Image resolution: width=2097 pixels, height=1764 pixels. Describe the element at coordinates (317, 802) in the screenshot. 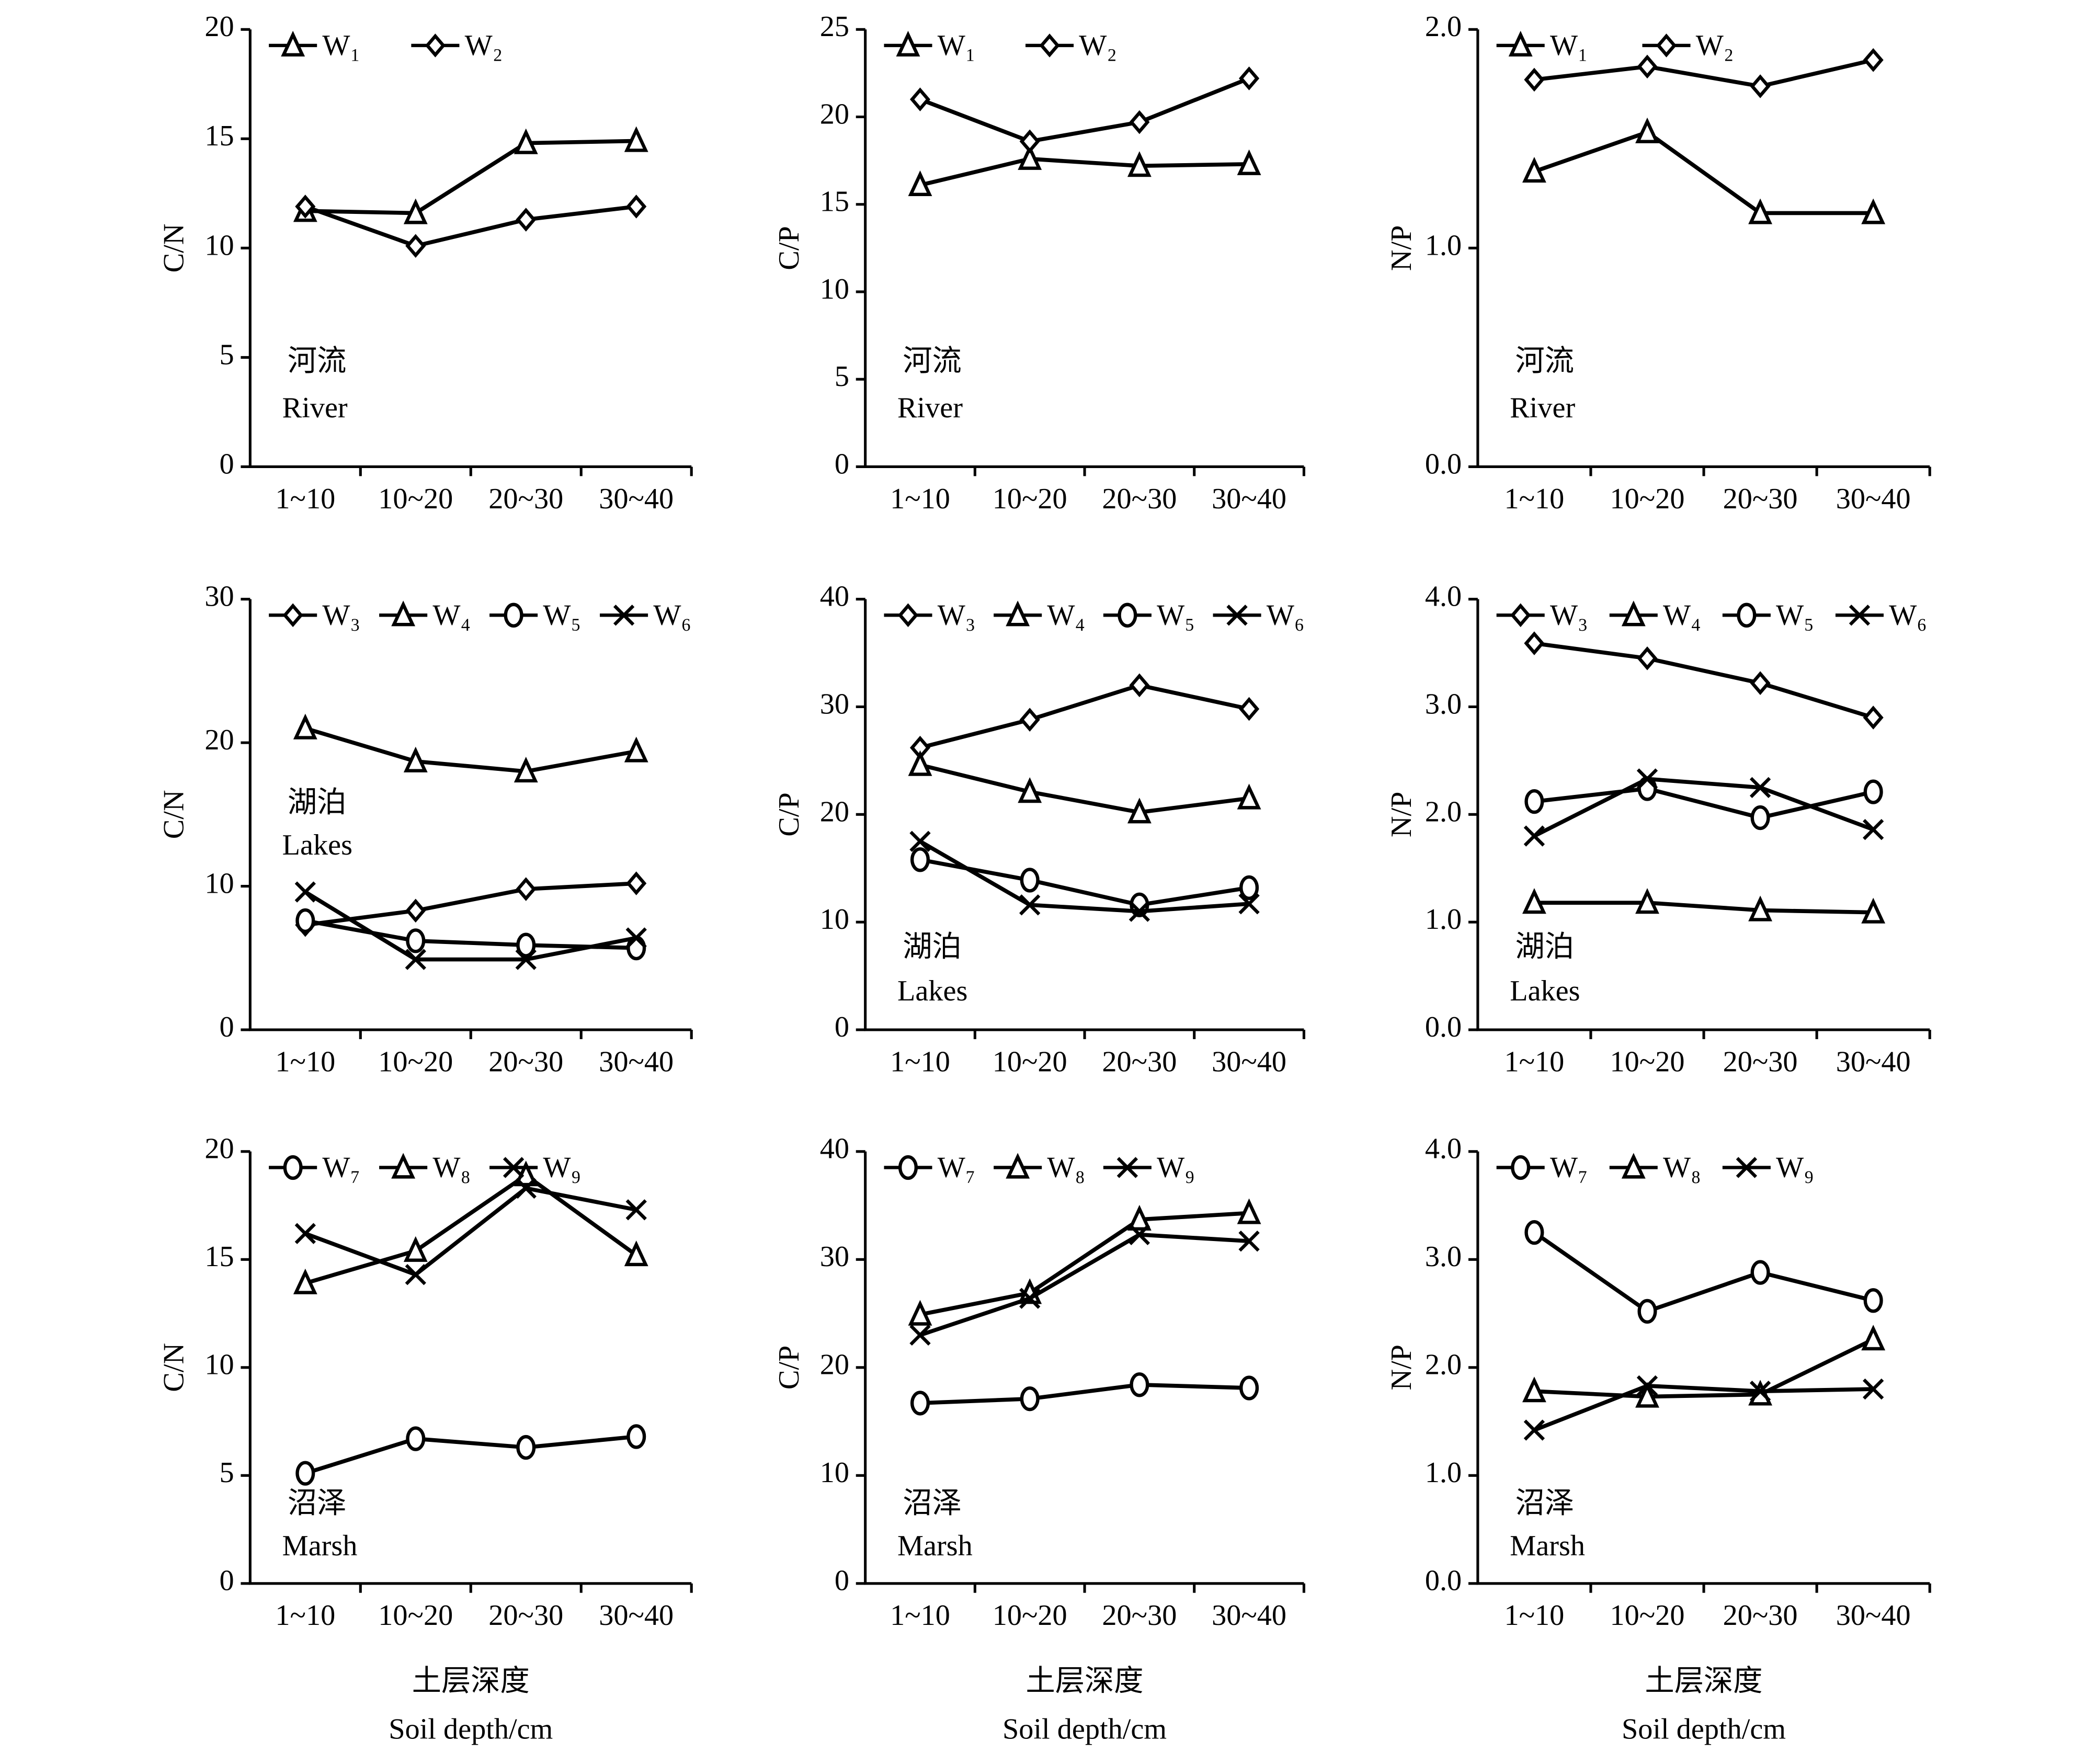

I see `annotation: 湖泊` at that location.